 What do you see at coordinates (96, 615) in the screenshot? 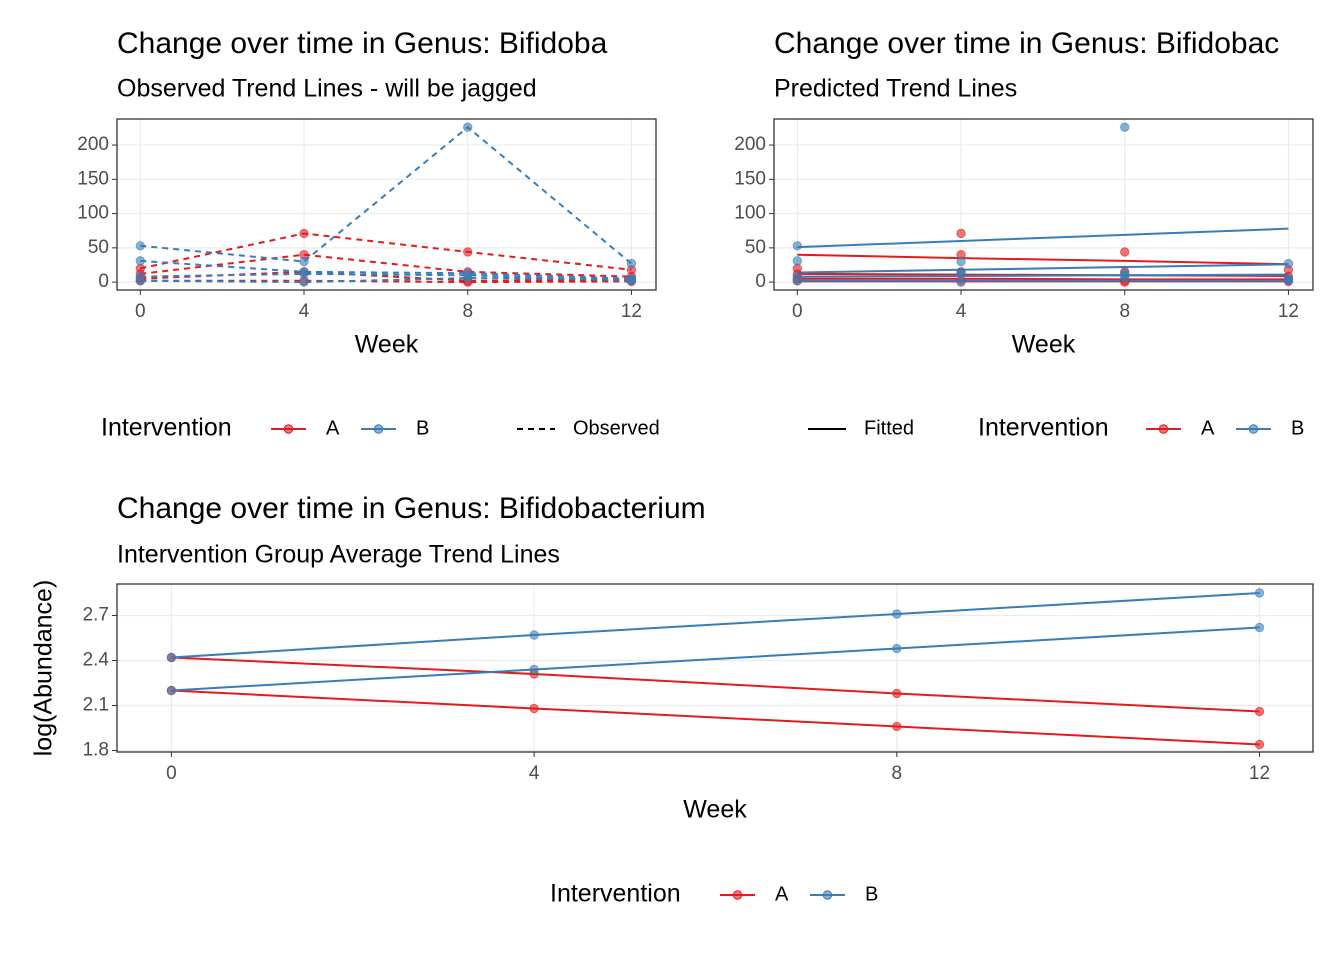
I see `y-tick-label: 2.7` at bounding box center [96, 615].